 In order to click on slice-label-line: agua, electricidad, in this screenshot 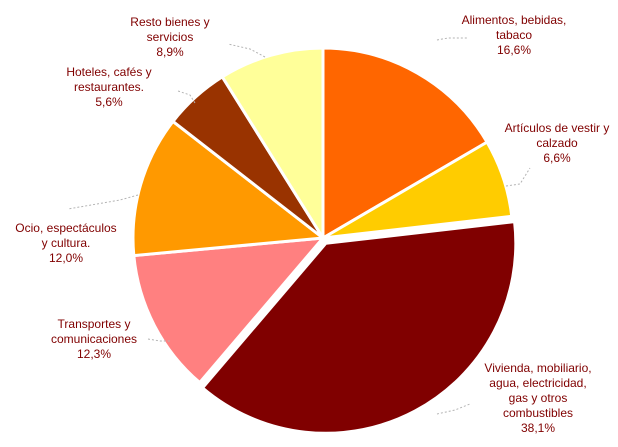, I will do `click(537, 383)`.